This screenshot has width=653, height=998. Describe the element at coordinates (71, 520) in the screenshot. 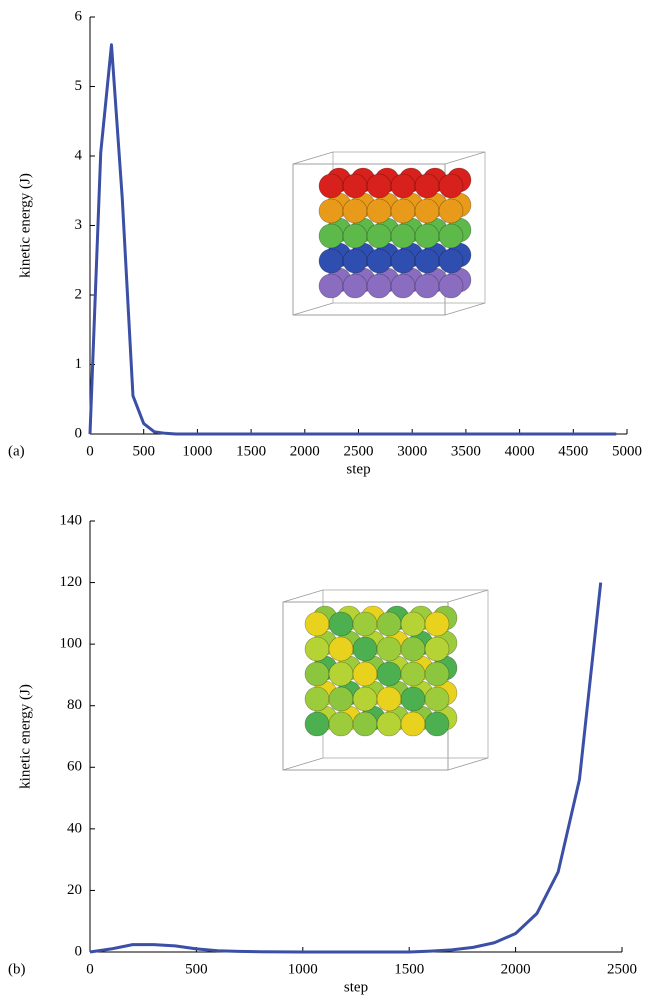

I see `y-tick-label: 140` at that location.